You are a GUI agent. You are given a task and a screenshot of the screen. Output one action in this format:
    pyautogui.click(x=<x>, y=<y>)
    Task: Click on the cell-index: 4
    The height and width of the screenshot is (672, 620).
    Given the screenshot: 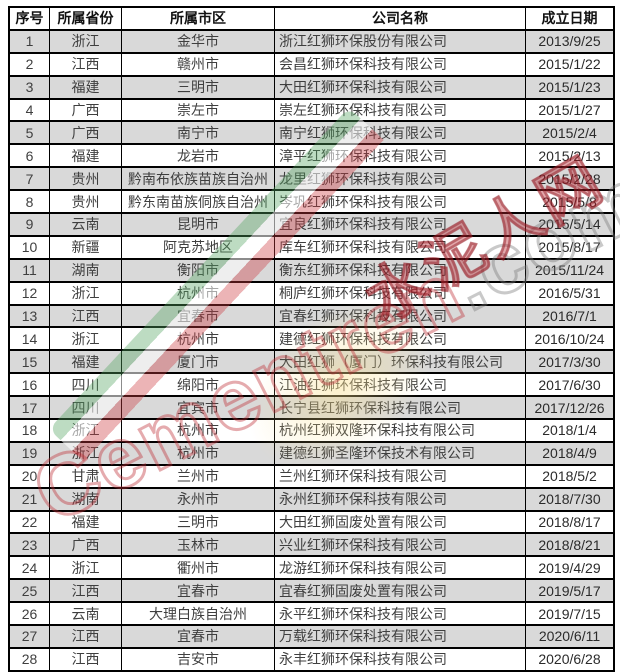 What is the action you would take?
    pyautogui.click(x=30, y=111)
    